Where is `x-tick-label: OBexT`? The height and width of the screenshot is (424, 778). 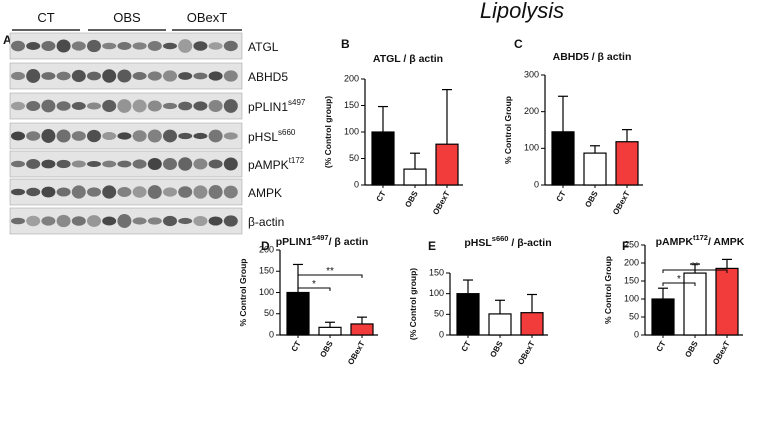 x-tick-label: OBexT is located at coordinates (526, 352).